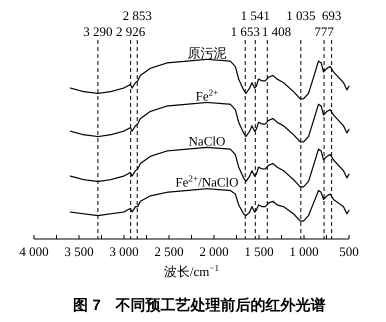  I want to click on title: 图 7 不同预工艺处理前后的红外光谱, so click(199, 305).